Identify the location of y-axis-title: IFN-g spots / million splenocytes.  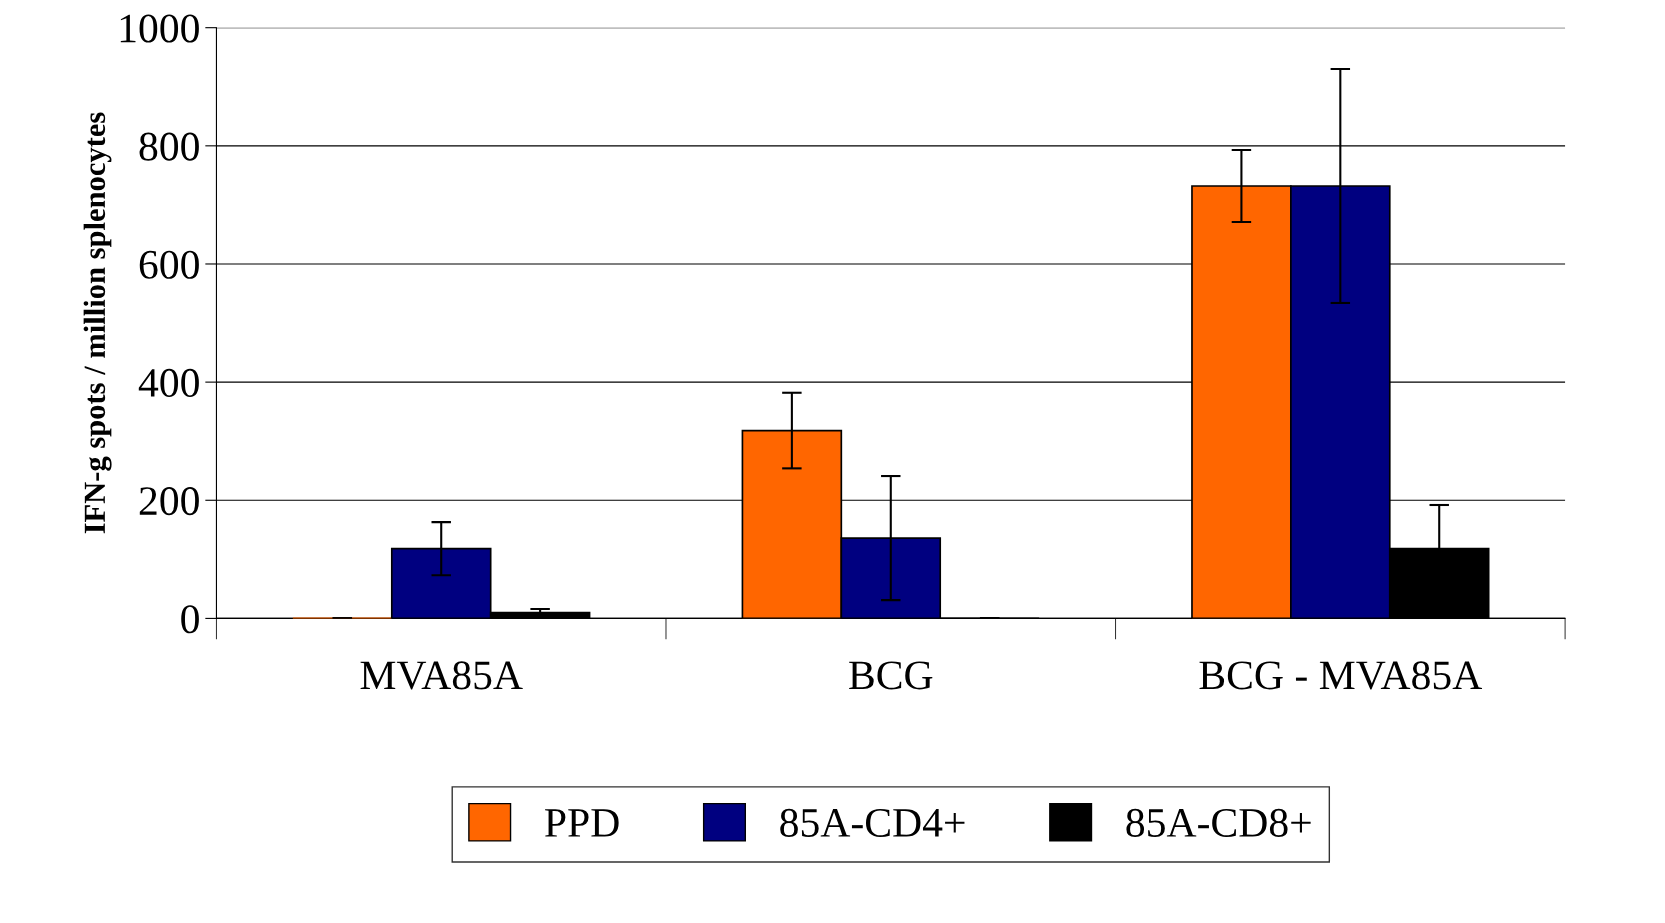
(97, 323).